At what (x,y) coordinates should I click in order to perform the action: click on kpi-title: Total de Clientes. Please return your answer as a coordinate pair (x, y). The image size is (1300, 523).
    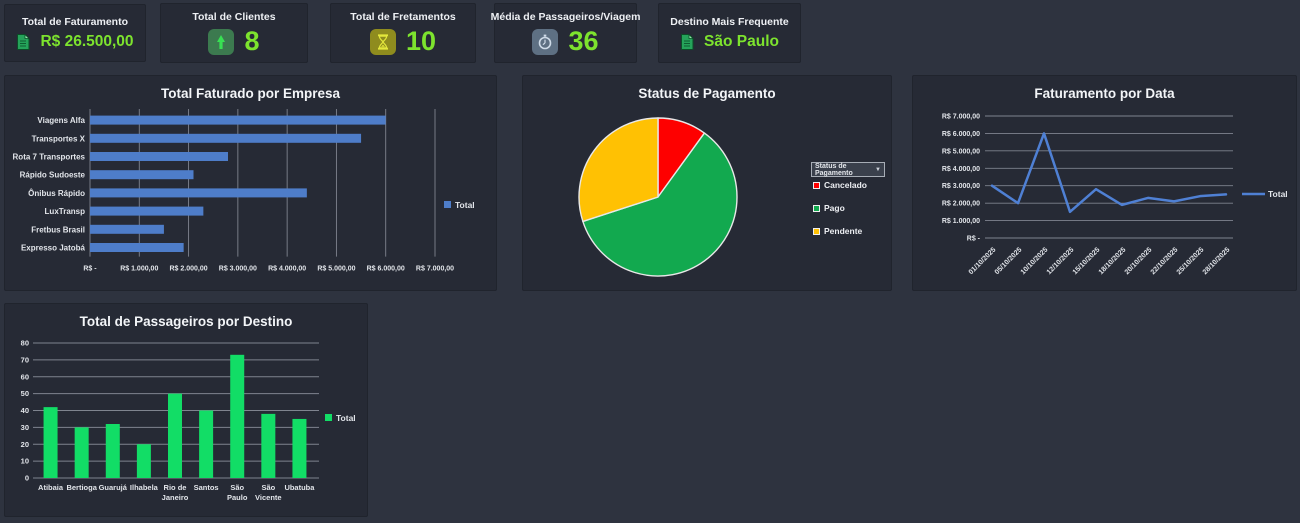
    Looking at the image, I should click on (234, 17).